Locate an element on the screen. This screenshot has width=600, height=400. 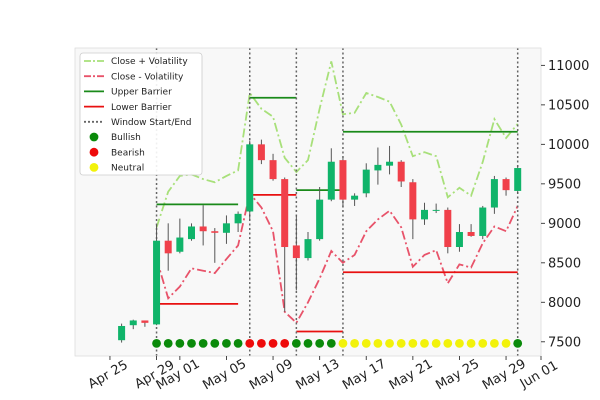
x-tick-label: May 29 is located at coordinates (504, 375).